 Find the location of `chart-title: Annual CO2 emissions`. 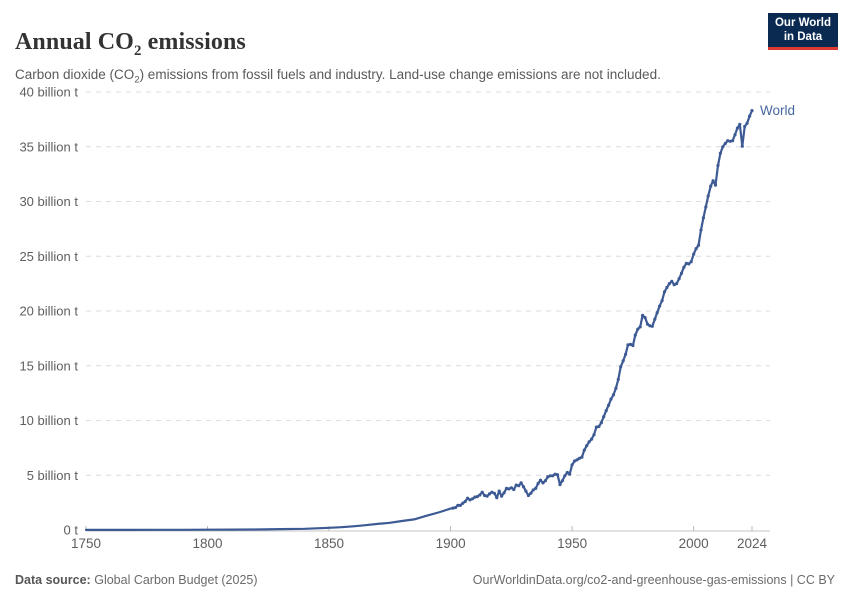

chart-title: Annual CO2 emissions is located at coordinates (130, 44).